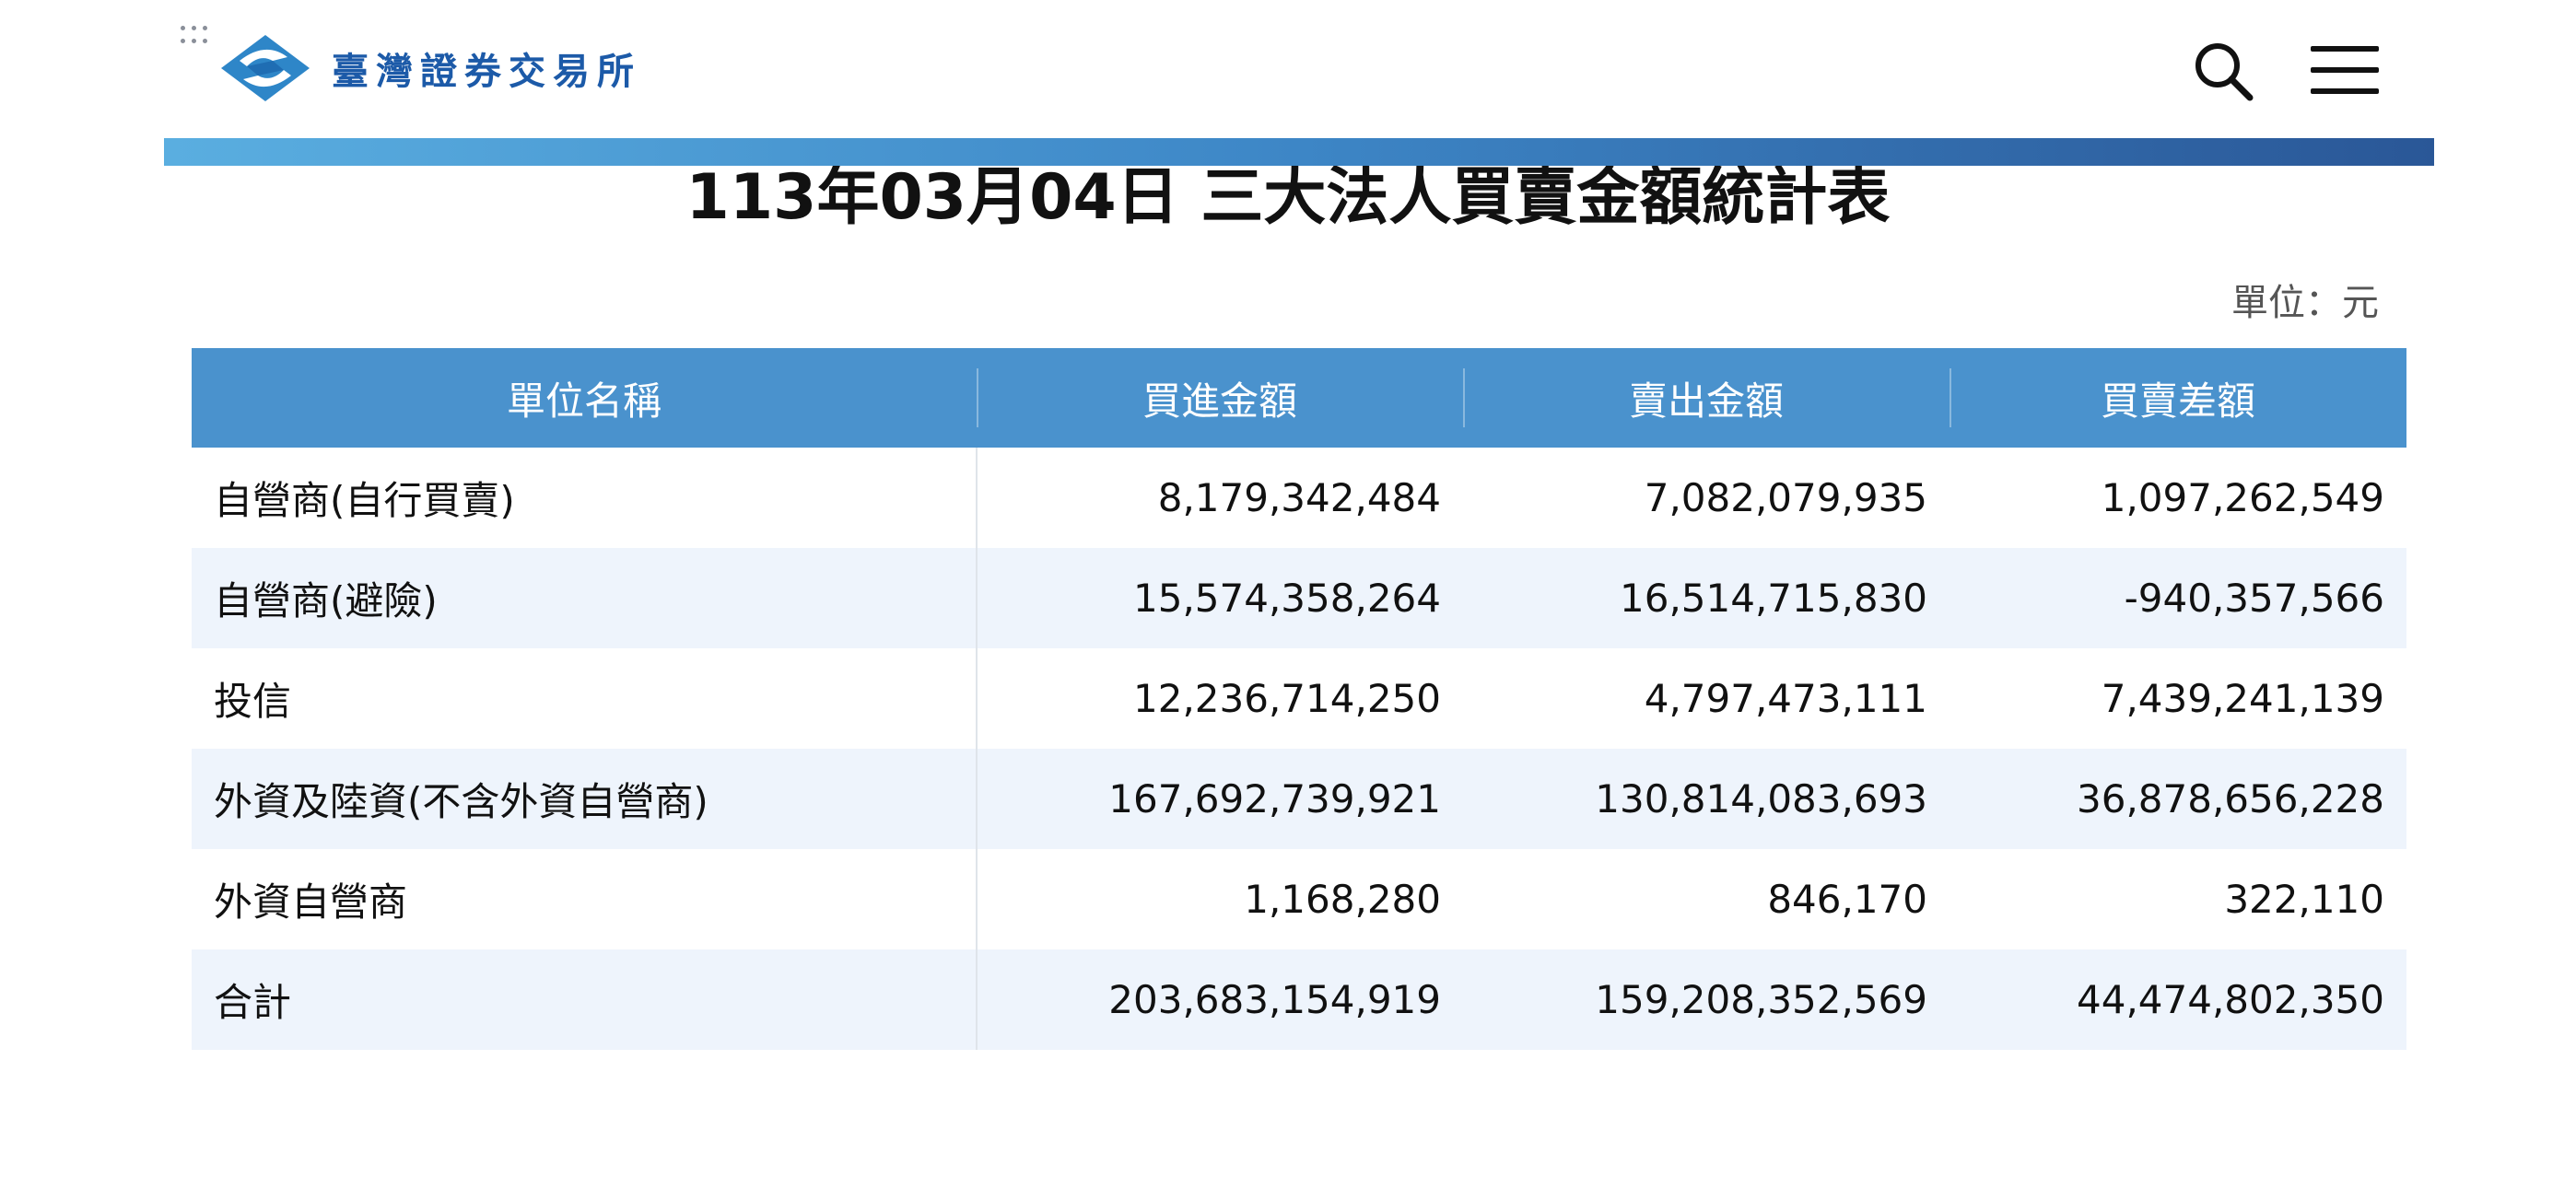 The width and height of the screenshot is (2576, 1188). What do you see at coordinates (585, 999) in the screenshot?
I see `row-name: 合計` at bounding box center [585, 999].